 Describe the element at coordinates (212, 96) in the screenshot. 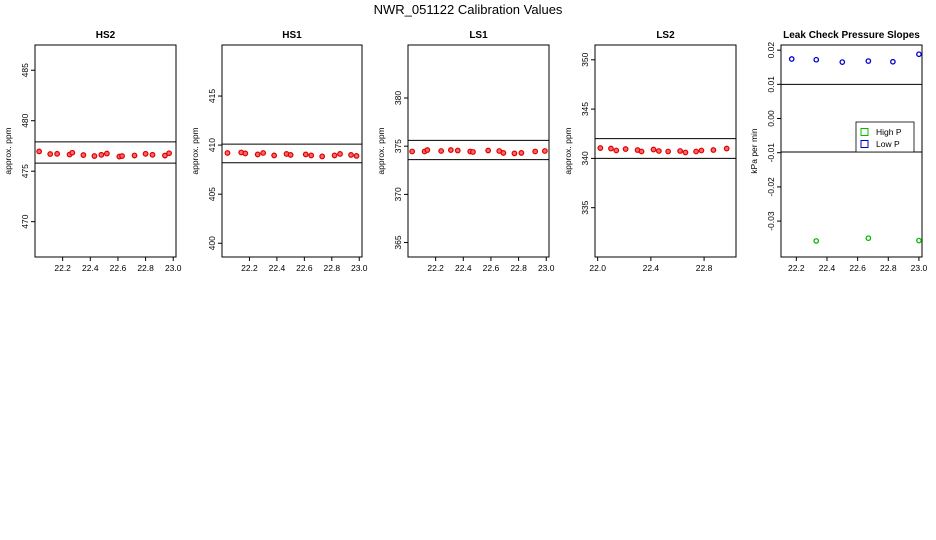

I see `y-tick-label: 415` at that location.